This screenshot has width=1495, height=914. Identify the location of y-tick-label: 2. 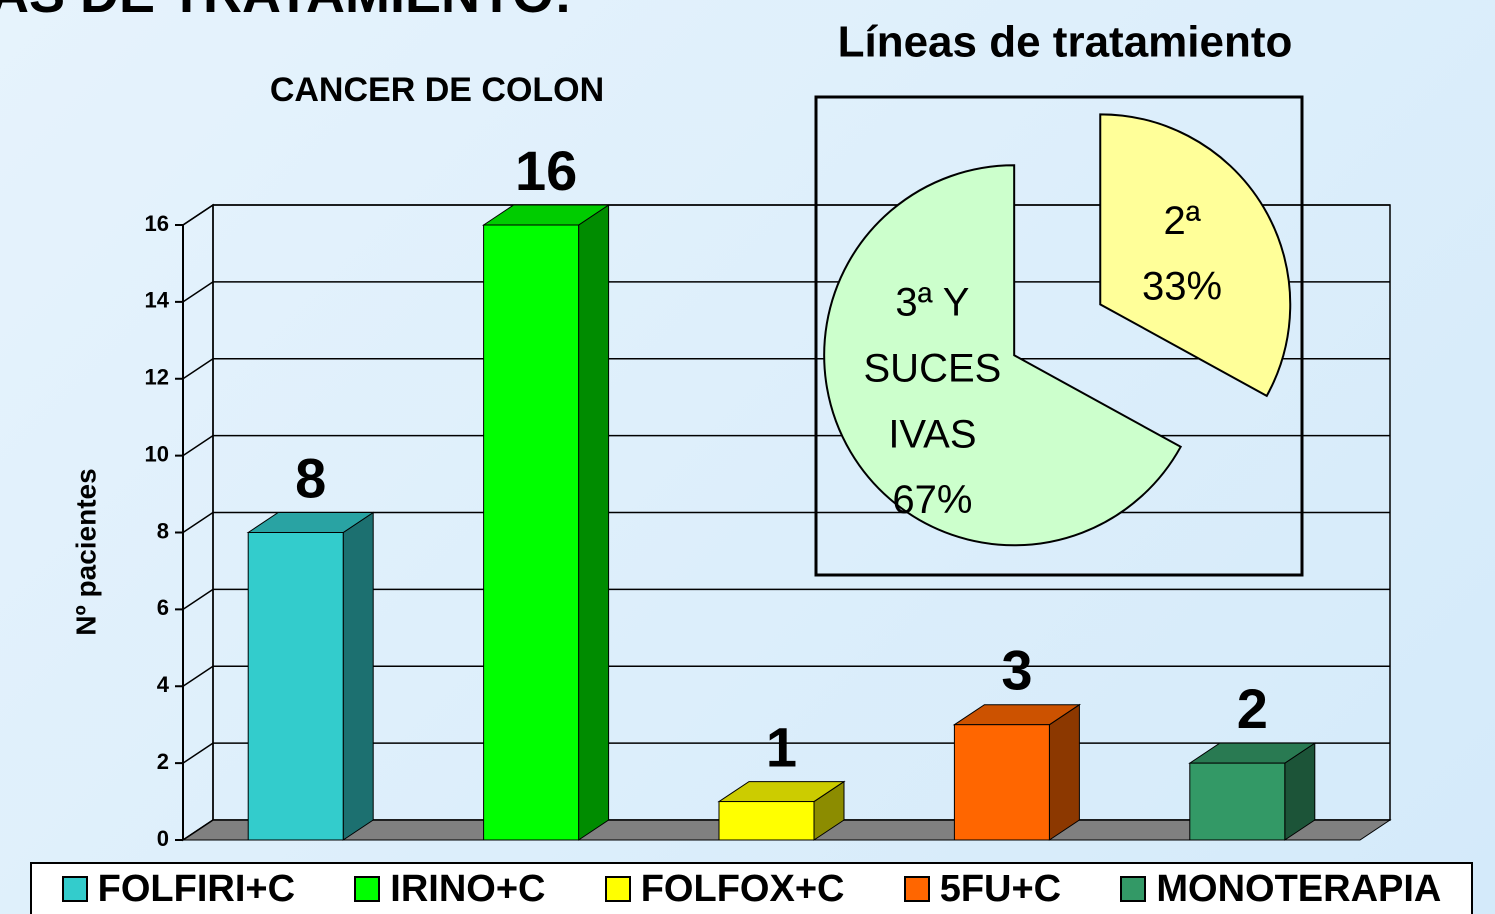
(163, 761).